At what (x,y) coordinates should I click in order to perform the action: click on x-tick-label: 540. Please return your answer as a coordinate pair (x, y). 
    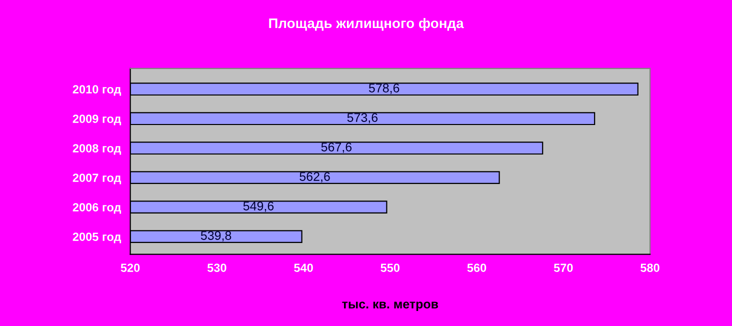
    Looking at the image, I should click on (303, 268).